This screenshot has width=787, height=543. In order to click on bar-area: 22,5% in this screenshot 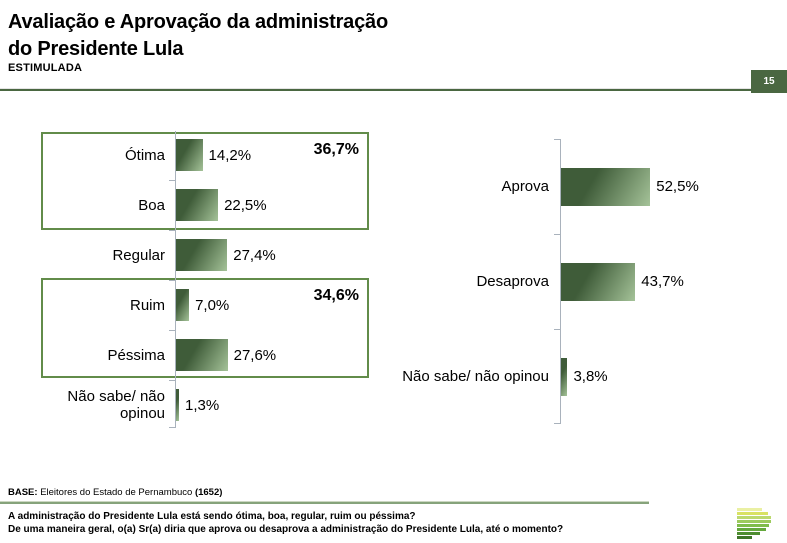, I will do `click(280, 205)`.